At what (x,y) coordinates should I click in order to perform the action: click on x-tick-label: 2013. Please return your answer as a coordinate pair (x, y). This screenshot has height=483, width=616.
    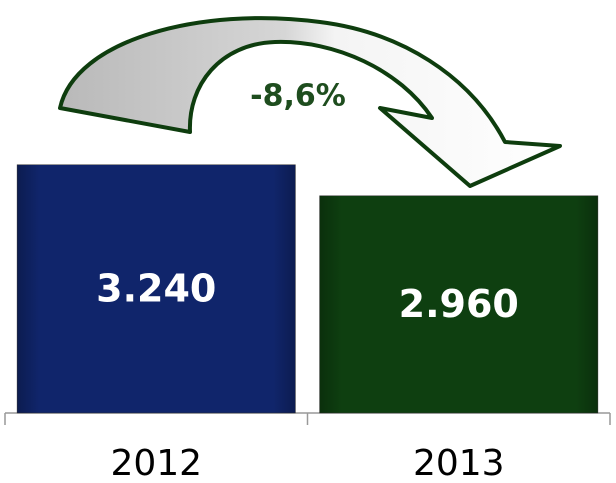
    Looking at the image, I should click on (459, 463).